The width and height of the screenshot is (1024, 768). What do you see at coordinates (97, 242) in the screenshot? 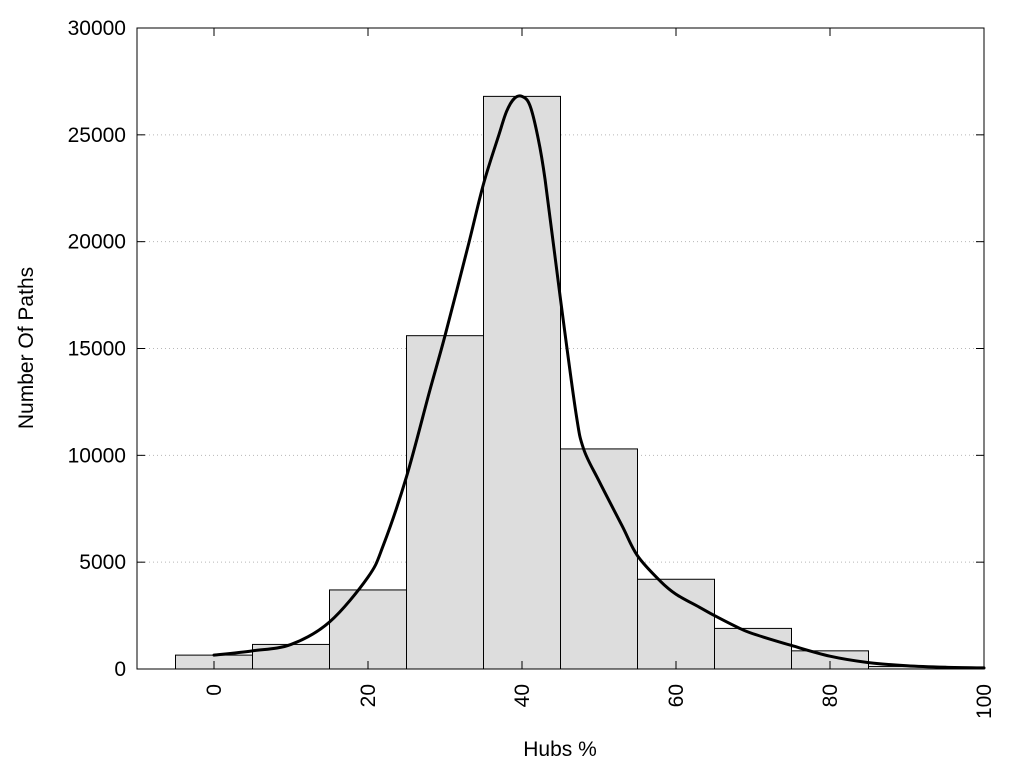
I see `y-tick-label: 20000` at bounding box center [97, 242].